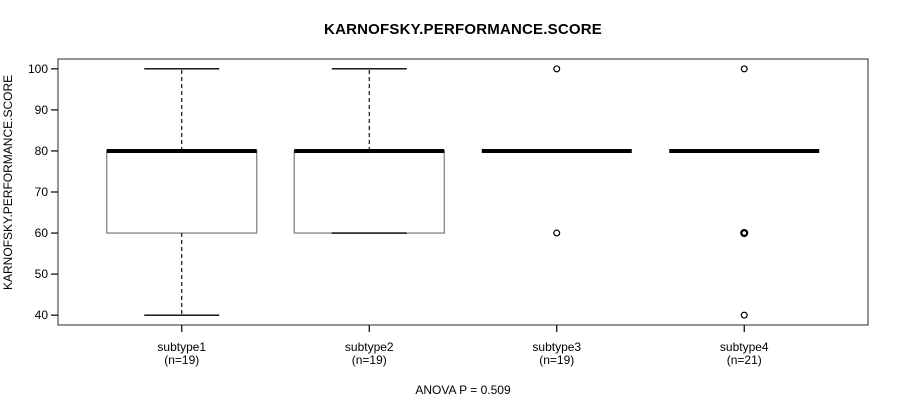  Describe the element at coordinates (369, 347) in the screenshot. I see `category-label: subtype2` at that location.